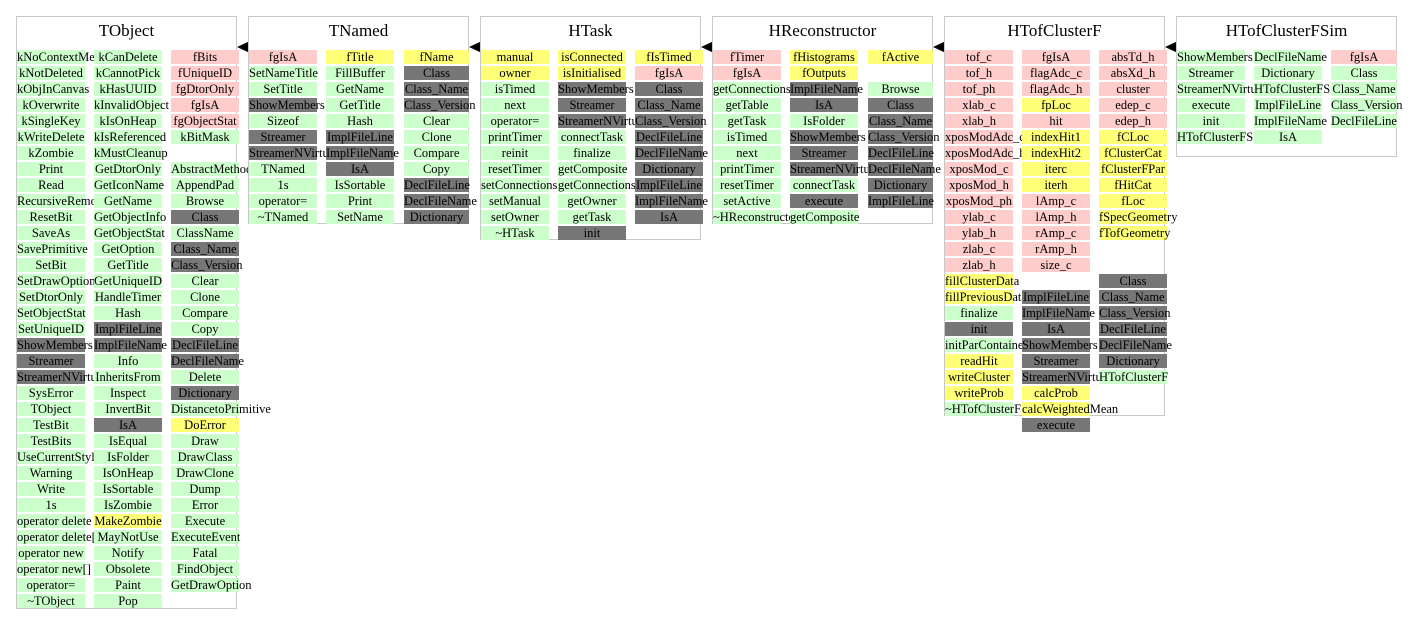 This screenshot has width=1413, height=624. I want to click on member-item: flagAdc_c, so click(1056, 73).